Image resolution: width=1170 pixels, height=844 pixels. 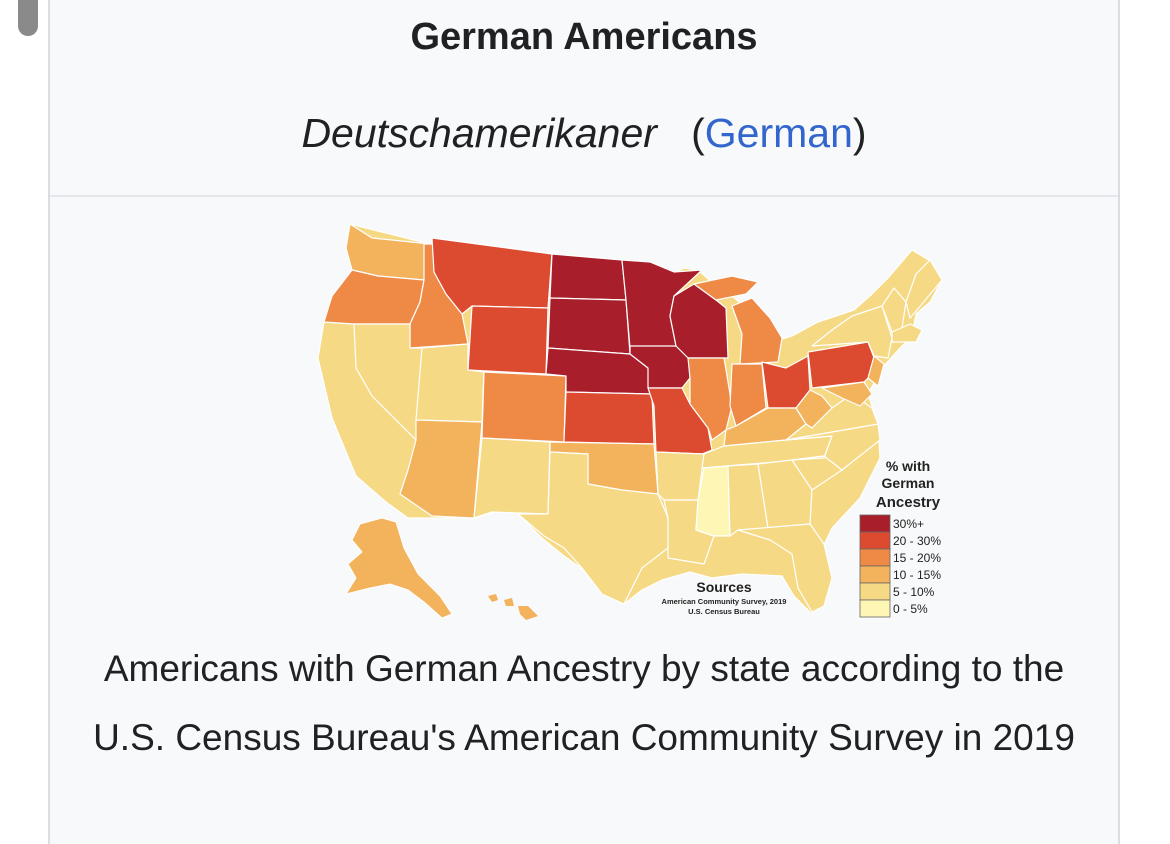 I want to click on state-ak, so click(x=398, y=568).